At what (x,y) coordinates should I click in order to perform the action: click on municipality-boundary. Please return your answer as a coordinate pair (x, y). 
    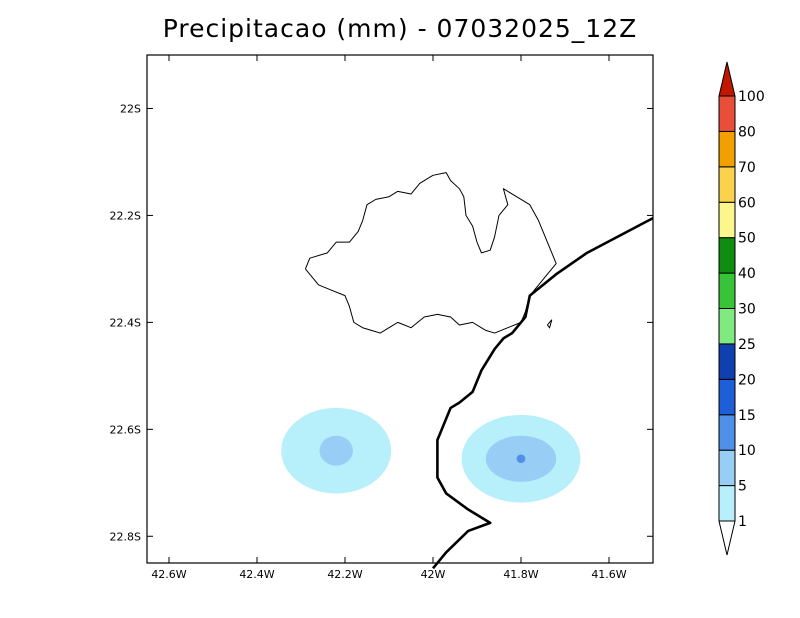
    Looking at the image, I should click on (430, 253).